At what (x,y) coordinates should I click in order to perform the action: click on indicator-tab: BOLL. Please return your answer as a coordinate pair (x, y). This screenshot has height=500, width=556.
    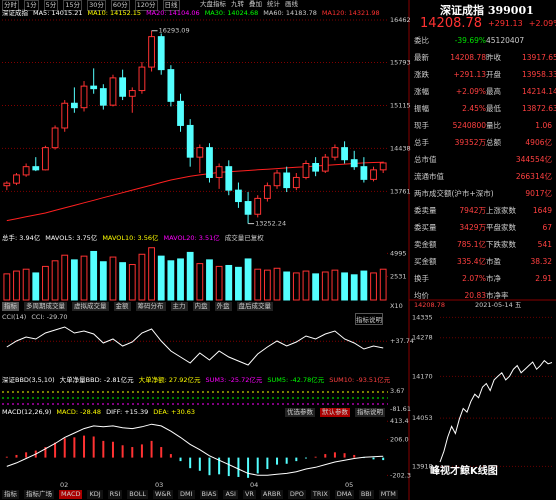
    Looking at the image, I should click on (137, 494).